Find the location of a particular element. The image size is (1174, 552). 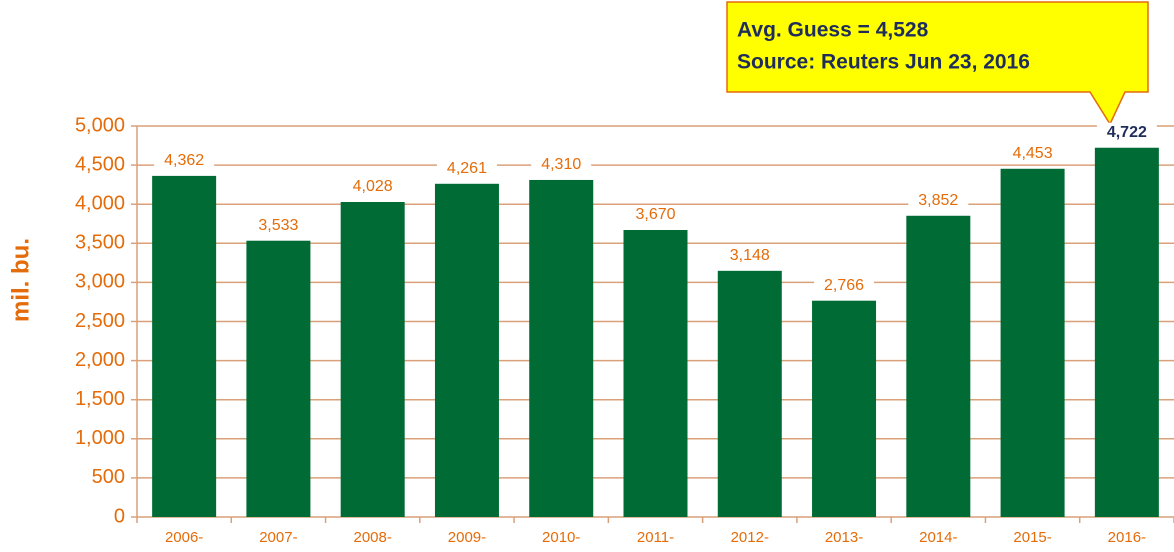

x-tick-label: 2011- is located at coordinates (655, 537).